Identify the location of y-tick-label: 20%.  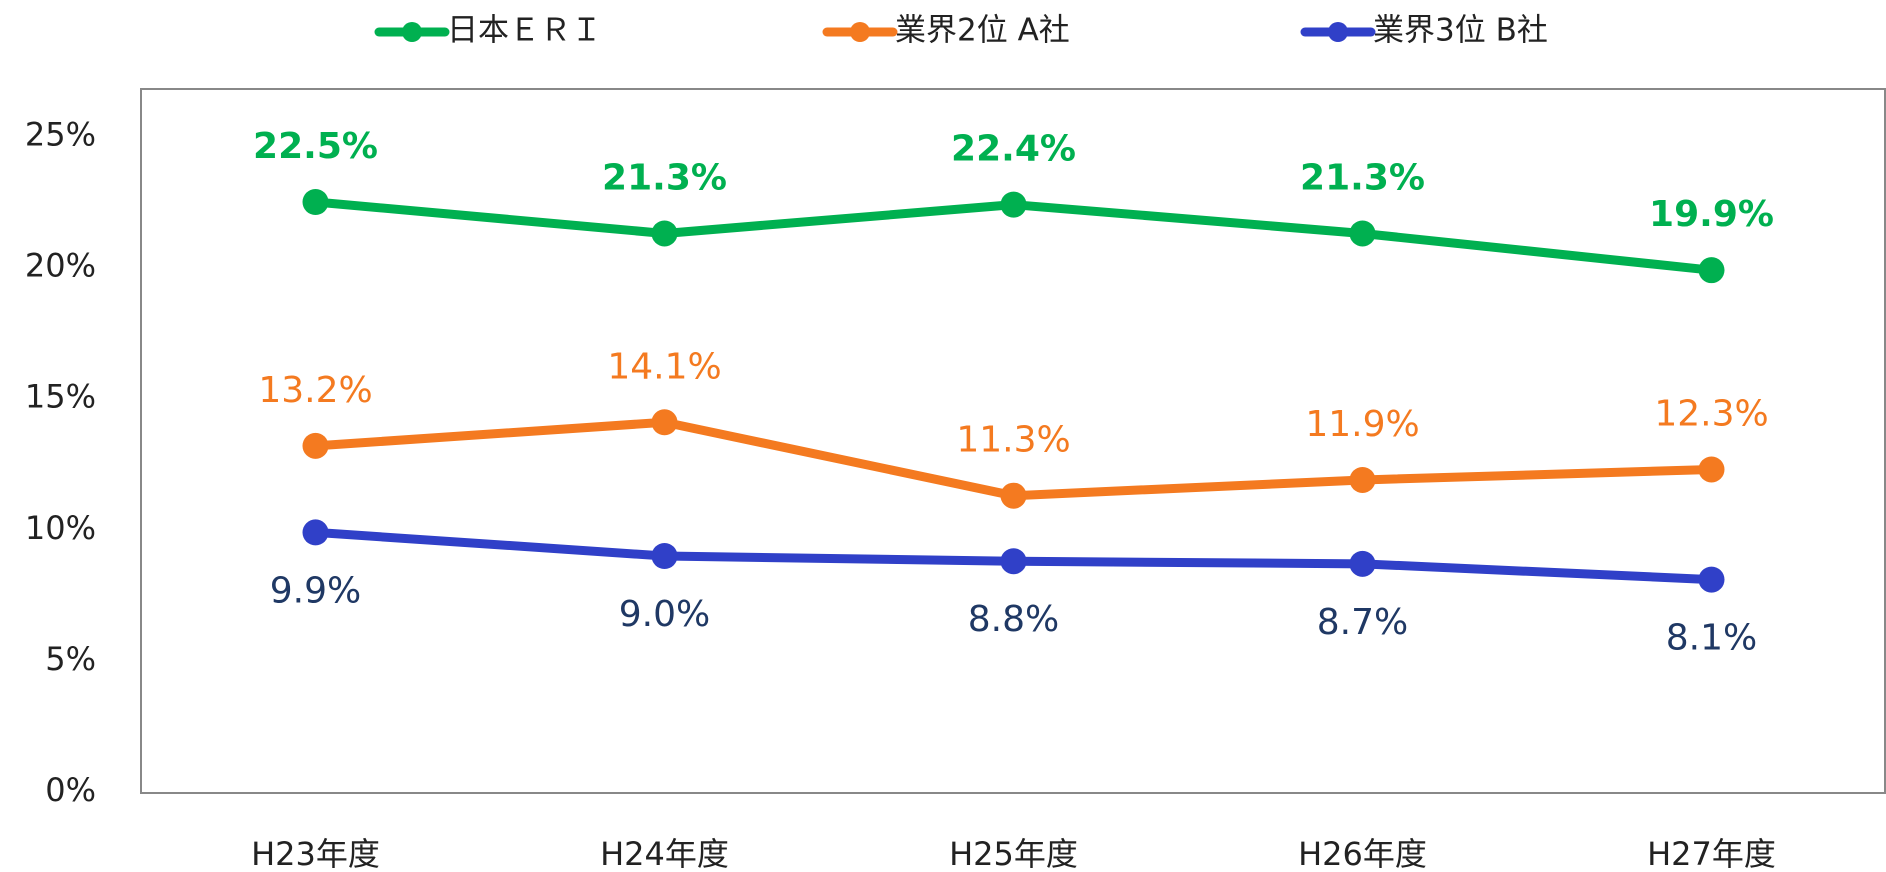
(60, 266).